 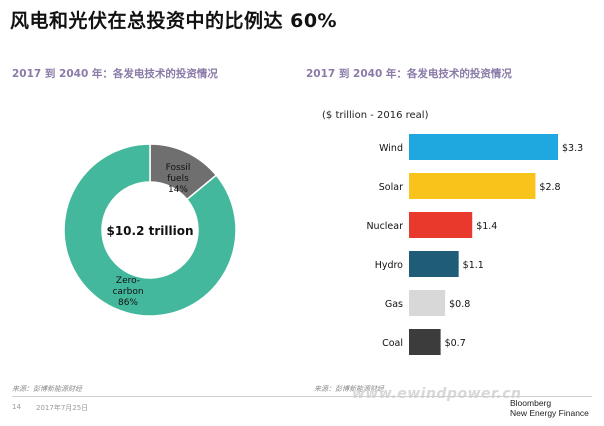 What do you see at coordinates (392, 343) in the screenshot?
I see `bar-category-label-coal: Coal` at bounding box center [392, 343].